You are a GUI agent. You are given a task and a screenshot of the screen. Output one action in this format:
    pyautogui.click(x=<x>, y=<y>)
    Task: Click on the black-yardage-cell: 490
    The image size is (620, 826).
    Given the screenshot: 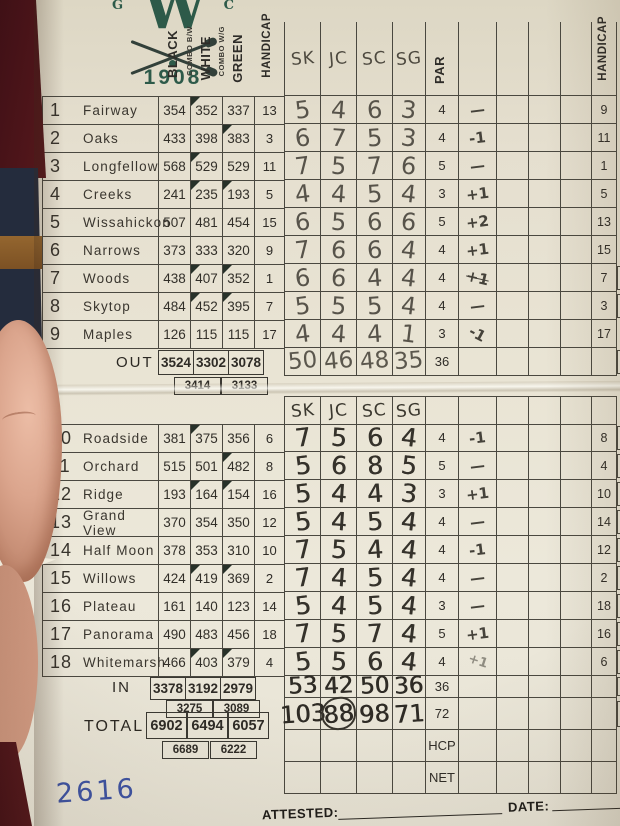 What is the action you would take?
    pyautogui.click(x=175, y=635)
    